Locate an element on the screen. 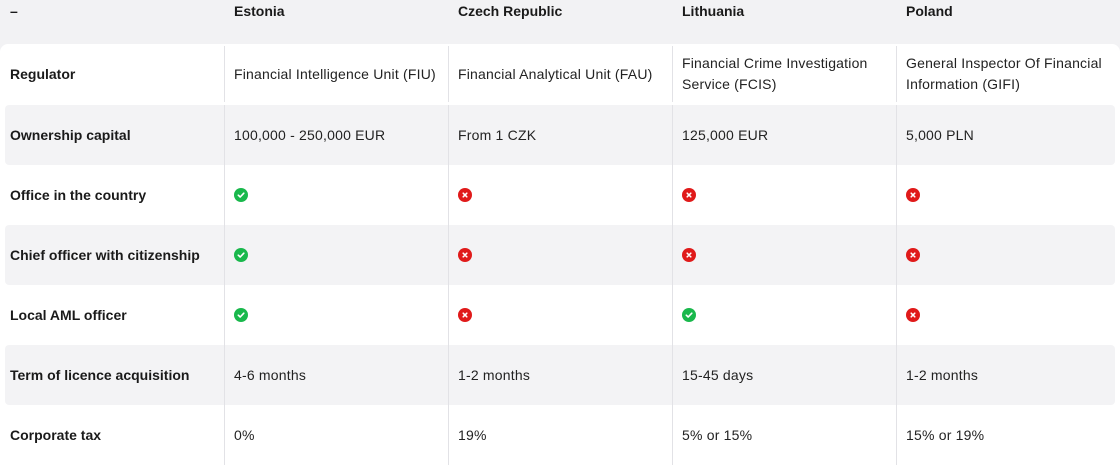 Image resolution: width=1120 pixels, height=465 pixels. table-row-chief-officer: Chief officer with citizenship is located at coordinates (560, 255).